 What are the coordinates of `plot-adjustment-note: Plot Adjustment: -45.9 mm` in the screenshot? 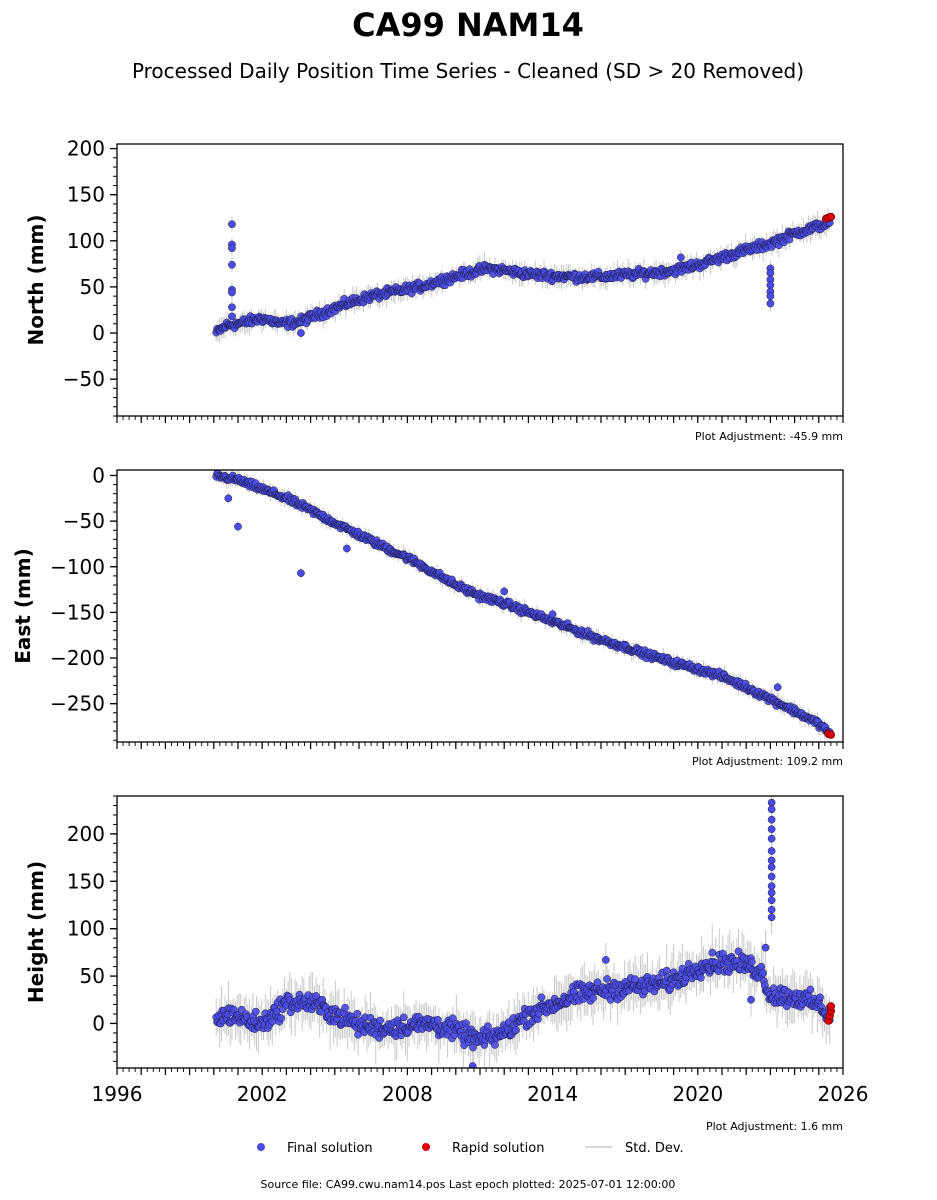 It's located at (769, 436).